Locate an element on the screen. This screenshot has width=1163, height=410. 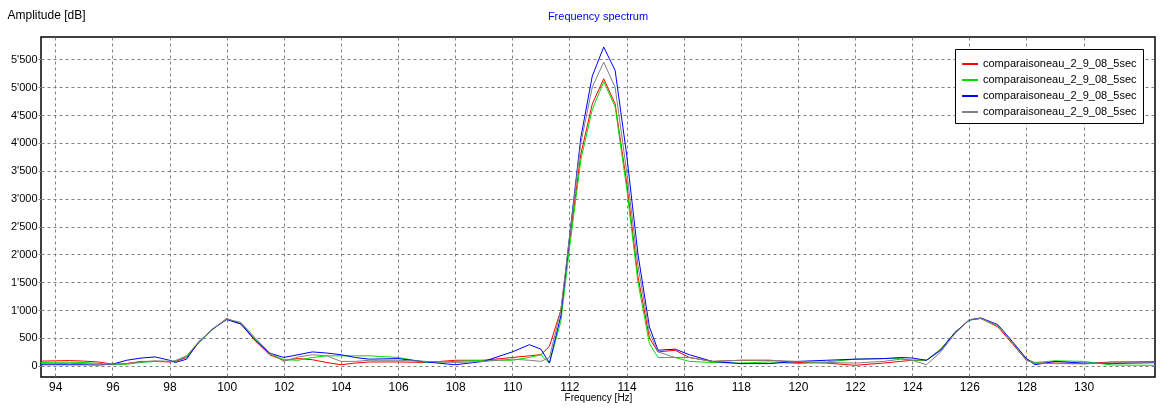
x-tick-label: 128 is located at coordinates (1027, 386).